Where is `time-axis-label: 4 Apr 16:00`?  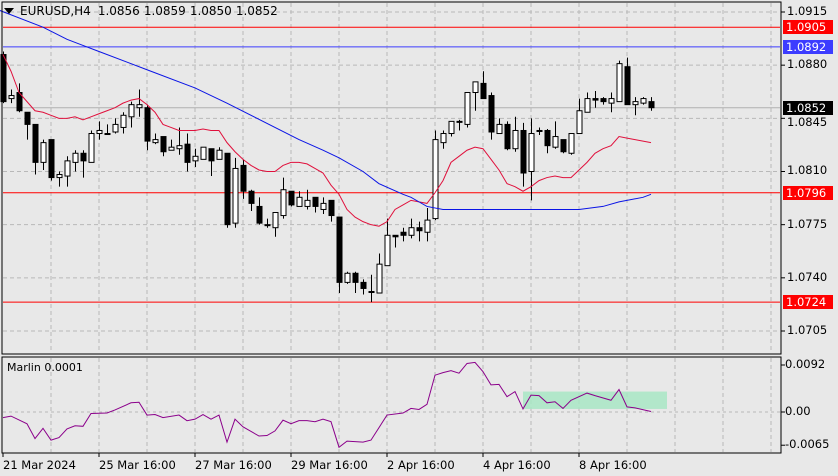
time-axis-label: 4 Apr 16:00 is located at coordinates (517, 465).